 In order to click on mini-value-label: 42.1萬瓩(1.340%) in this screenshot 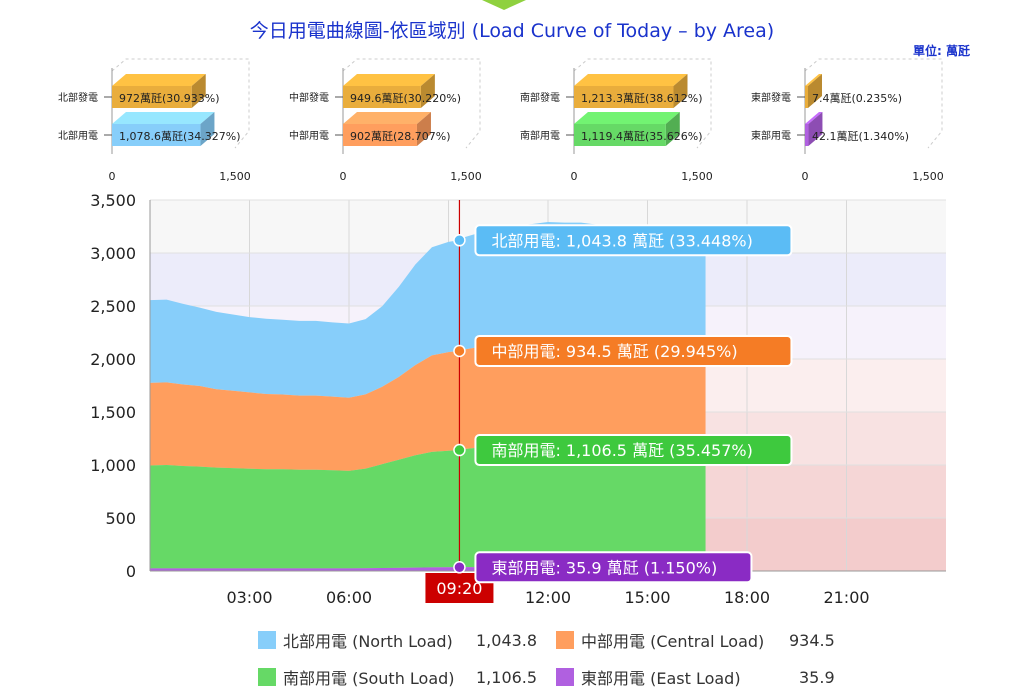, I will do `click(860, 136)`.